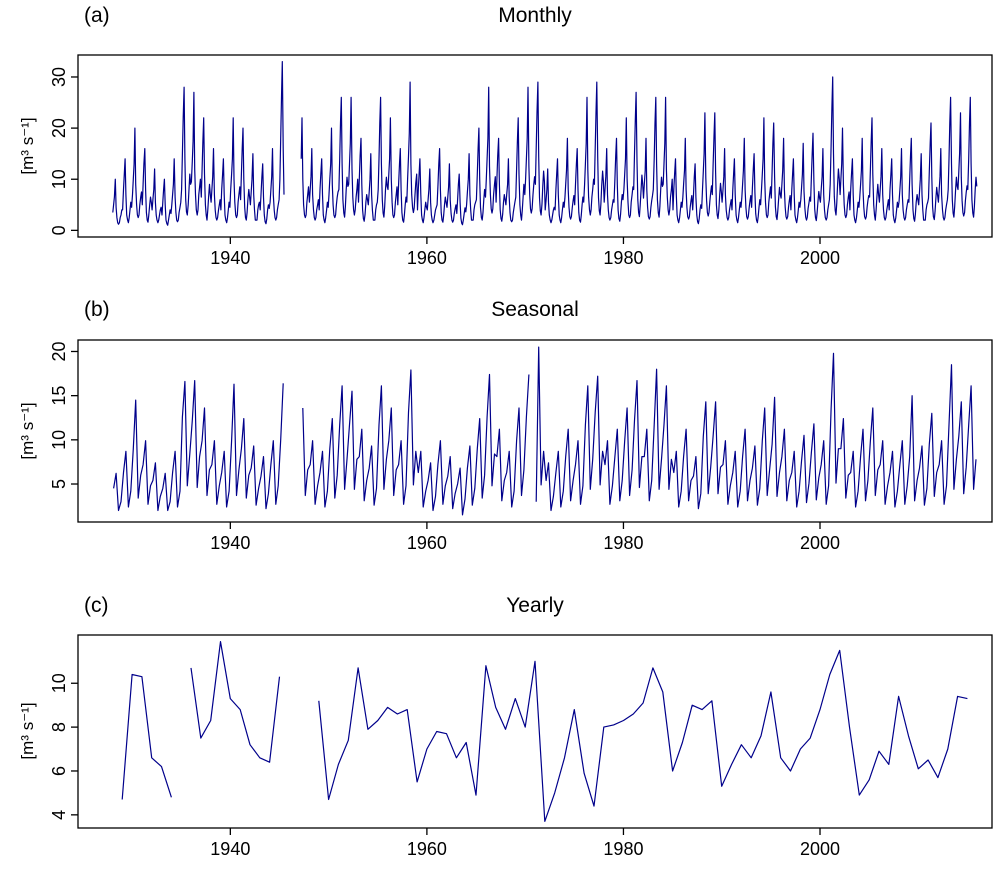  Describe the element at coordinates (59, 230) in the screenshot. I see `svg-text: 0` at that location.